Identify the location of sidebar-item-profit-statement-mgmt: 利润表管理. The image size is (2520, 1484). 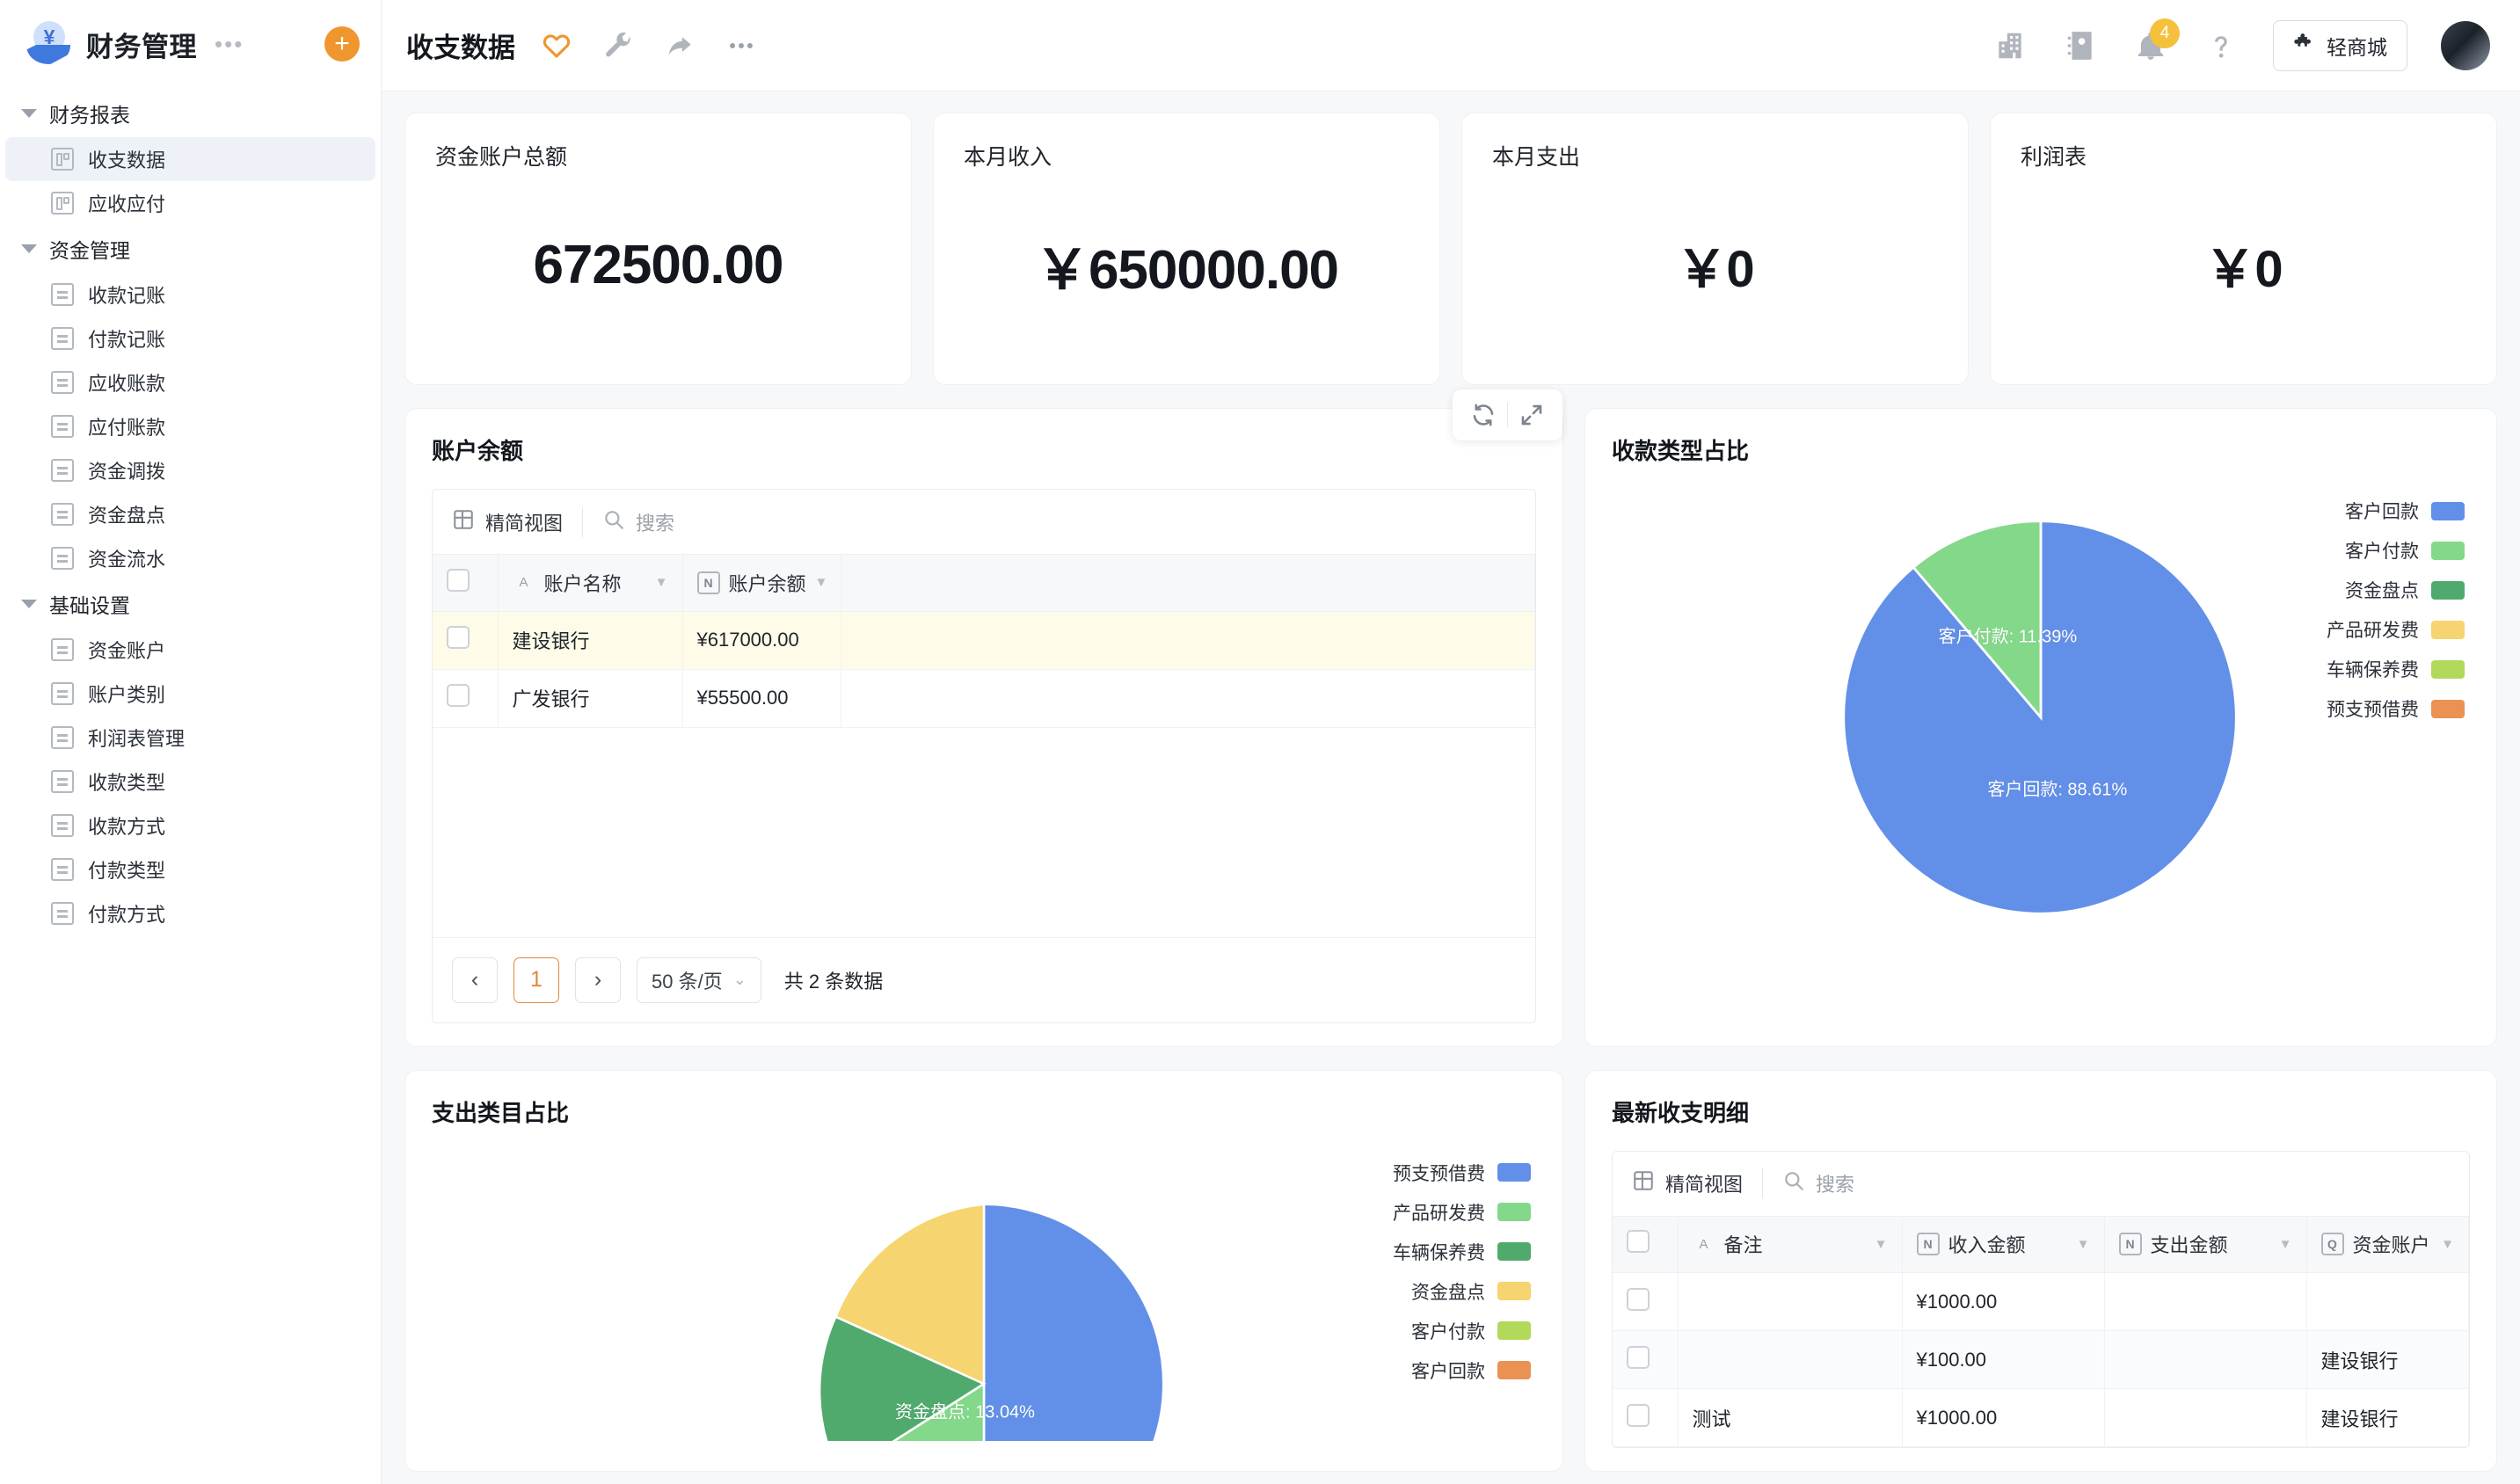
(190, 738).